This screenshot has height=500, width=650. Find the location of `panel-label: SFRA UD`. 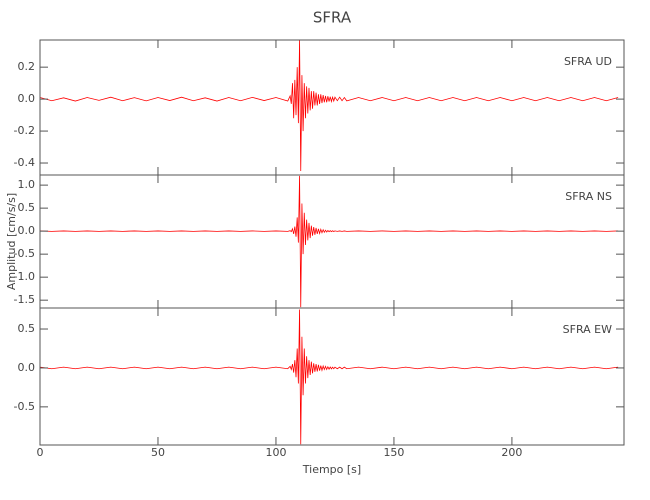

panel-label: SFRA UD is located at coordinates (588, 61).